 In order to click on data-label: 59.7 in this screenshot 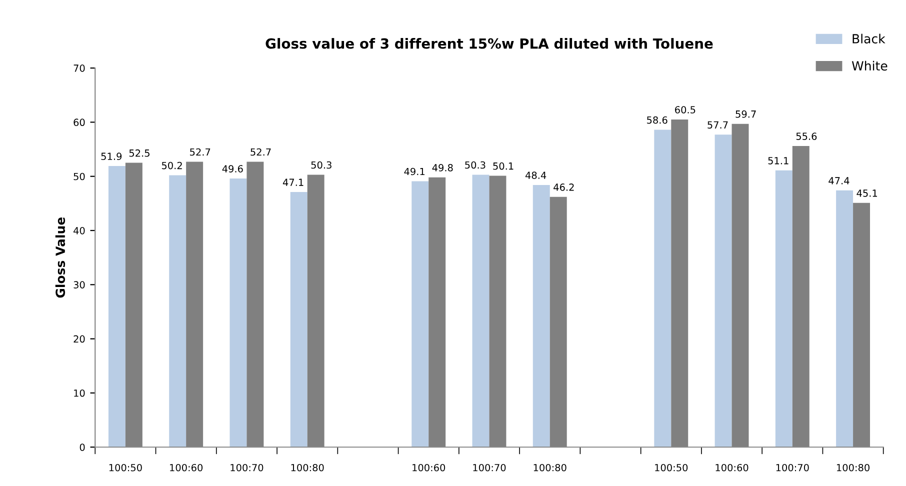, I will do `click(746, 114)`.